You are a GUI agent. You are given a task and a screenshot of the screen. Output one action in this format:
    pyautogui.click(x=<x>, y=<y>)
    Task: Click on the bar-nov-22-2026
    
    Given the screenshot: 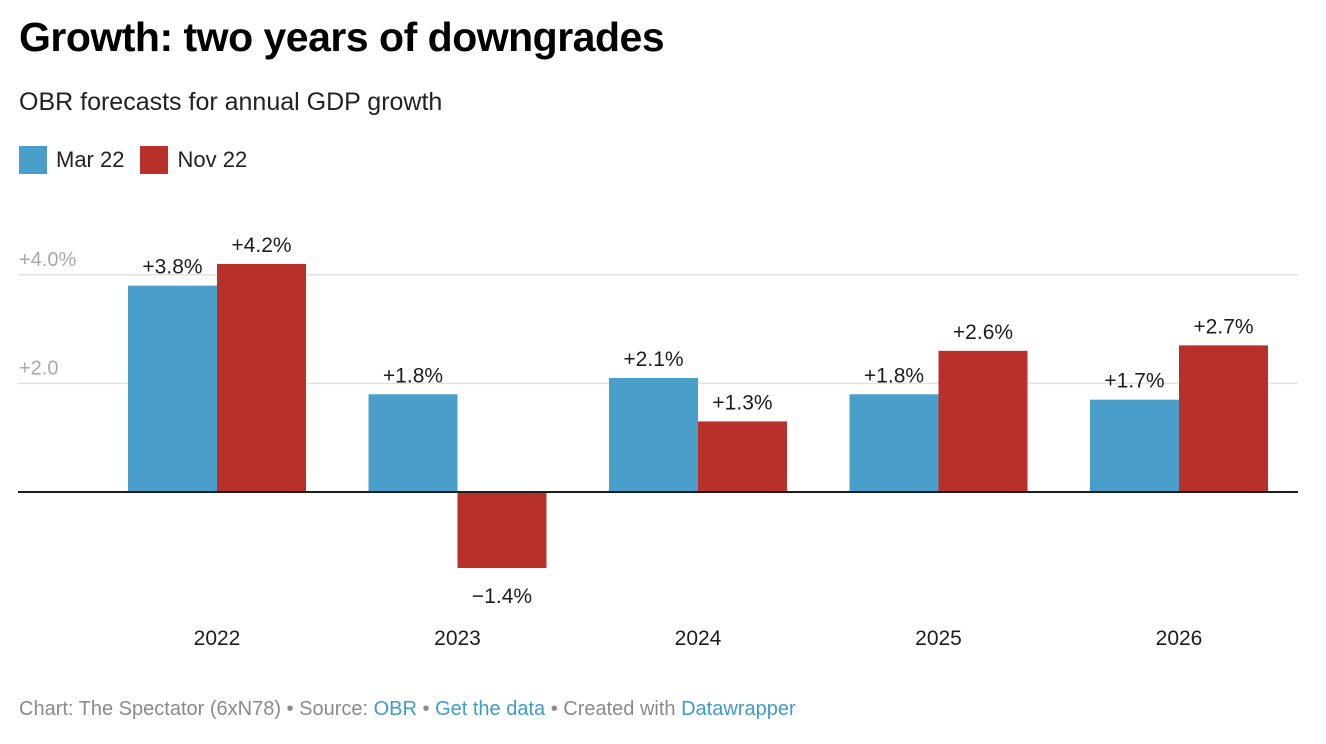 What is the action you would take?
    pyautogui.click(x=1223, y=418)
    